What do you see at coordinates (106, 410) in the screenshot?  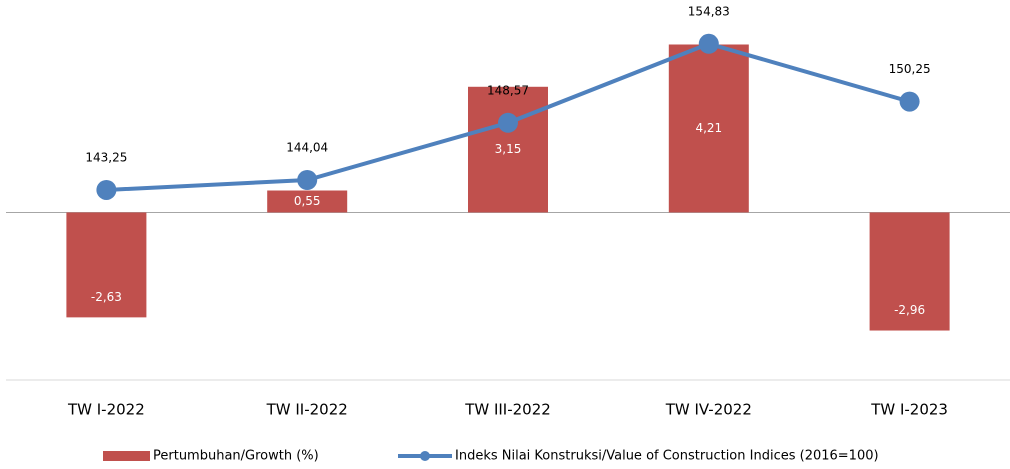 I see `x-tick-label: TW I-2022` at bounding box center [106, 410].